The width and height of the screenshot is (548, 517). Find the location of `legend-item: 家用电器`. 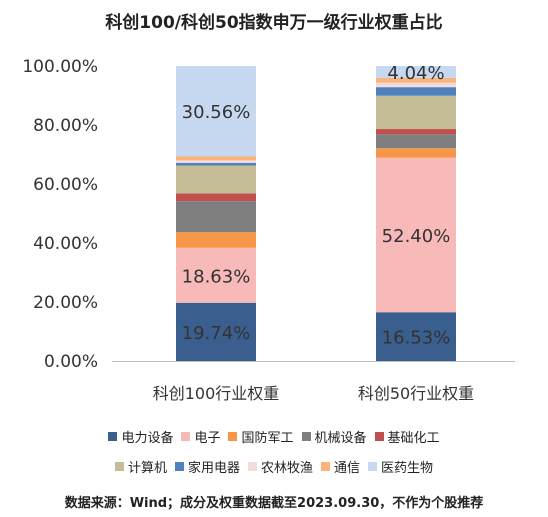

legend-item: 家用电器 is located at coordinates (207, 466).